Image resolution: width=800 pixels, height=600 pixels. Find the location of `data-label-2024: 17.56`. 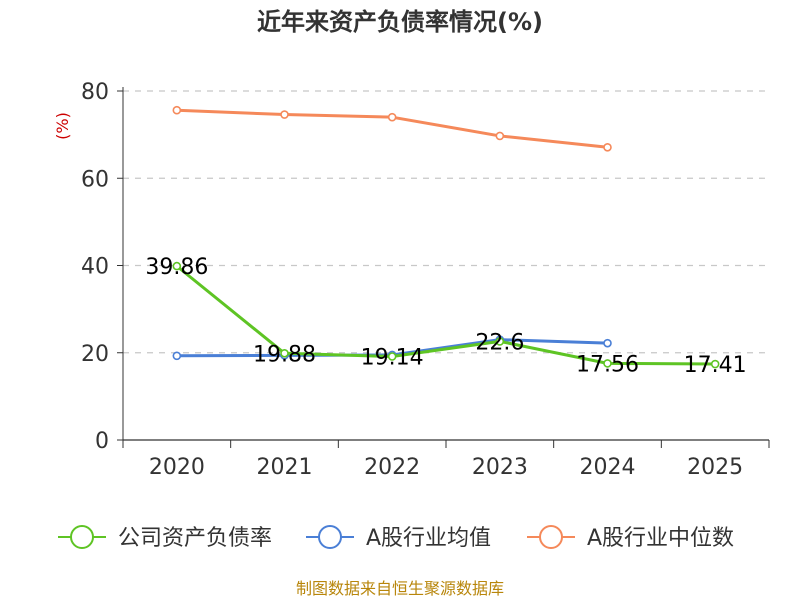

data-label-2024: 17.56 is located at coordinates (607, 364).